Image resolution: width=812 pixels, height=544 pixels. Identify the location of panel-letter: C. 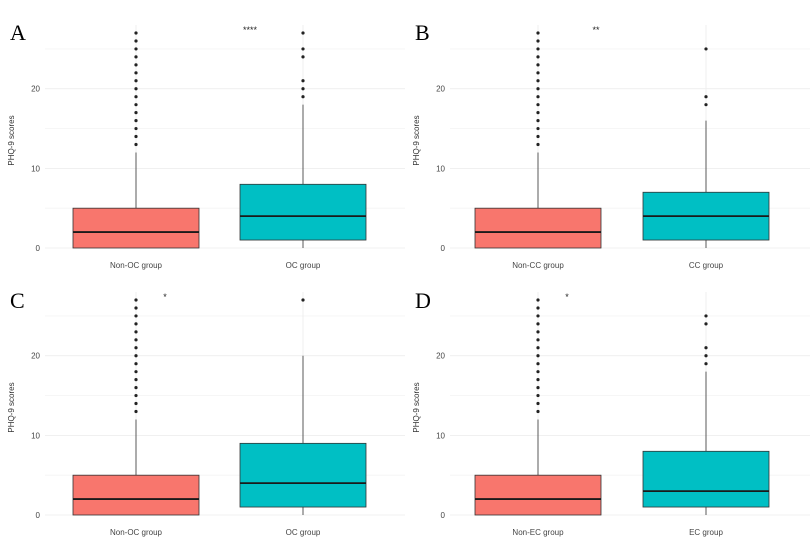
(17, 300).